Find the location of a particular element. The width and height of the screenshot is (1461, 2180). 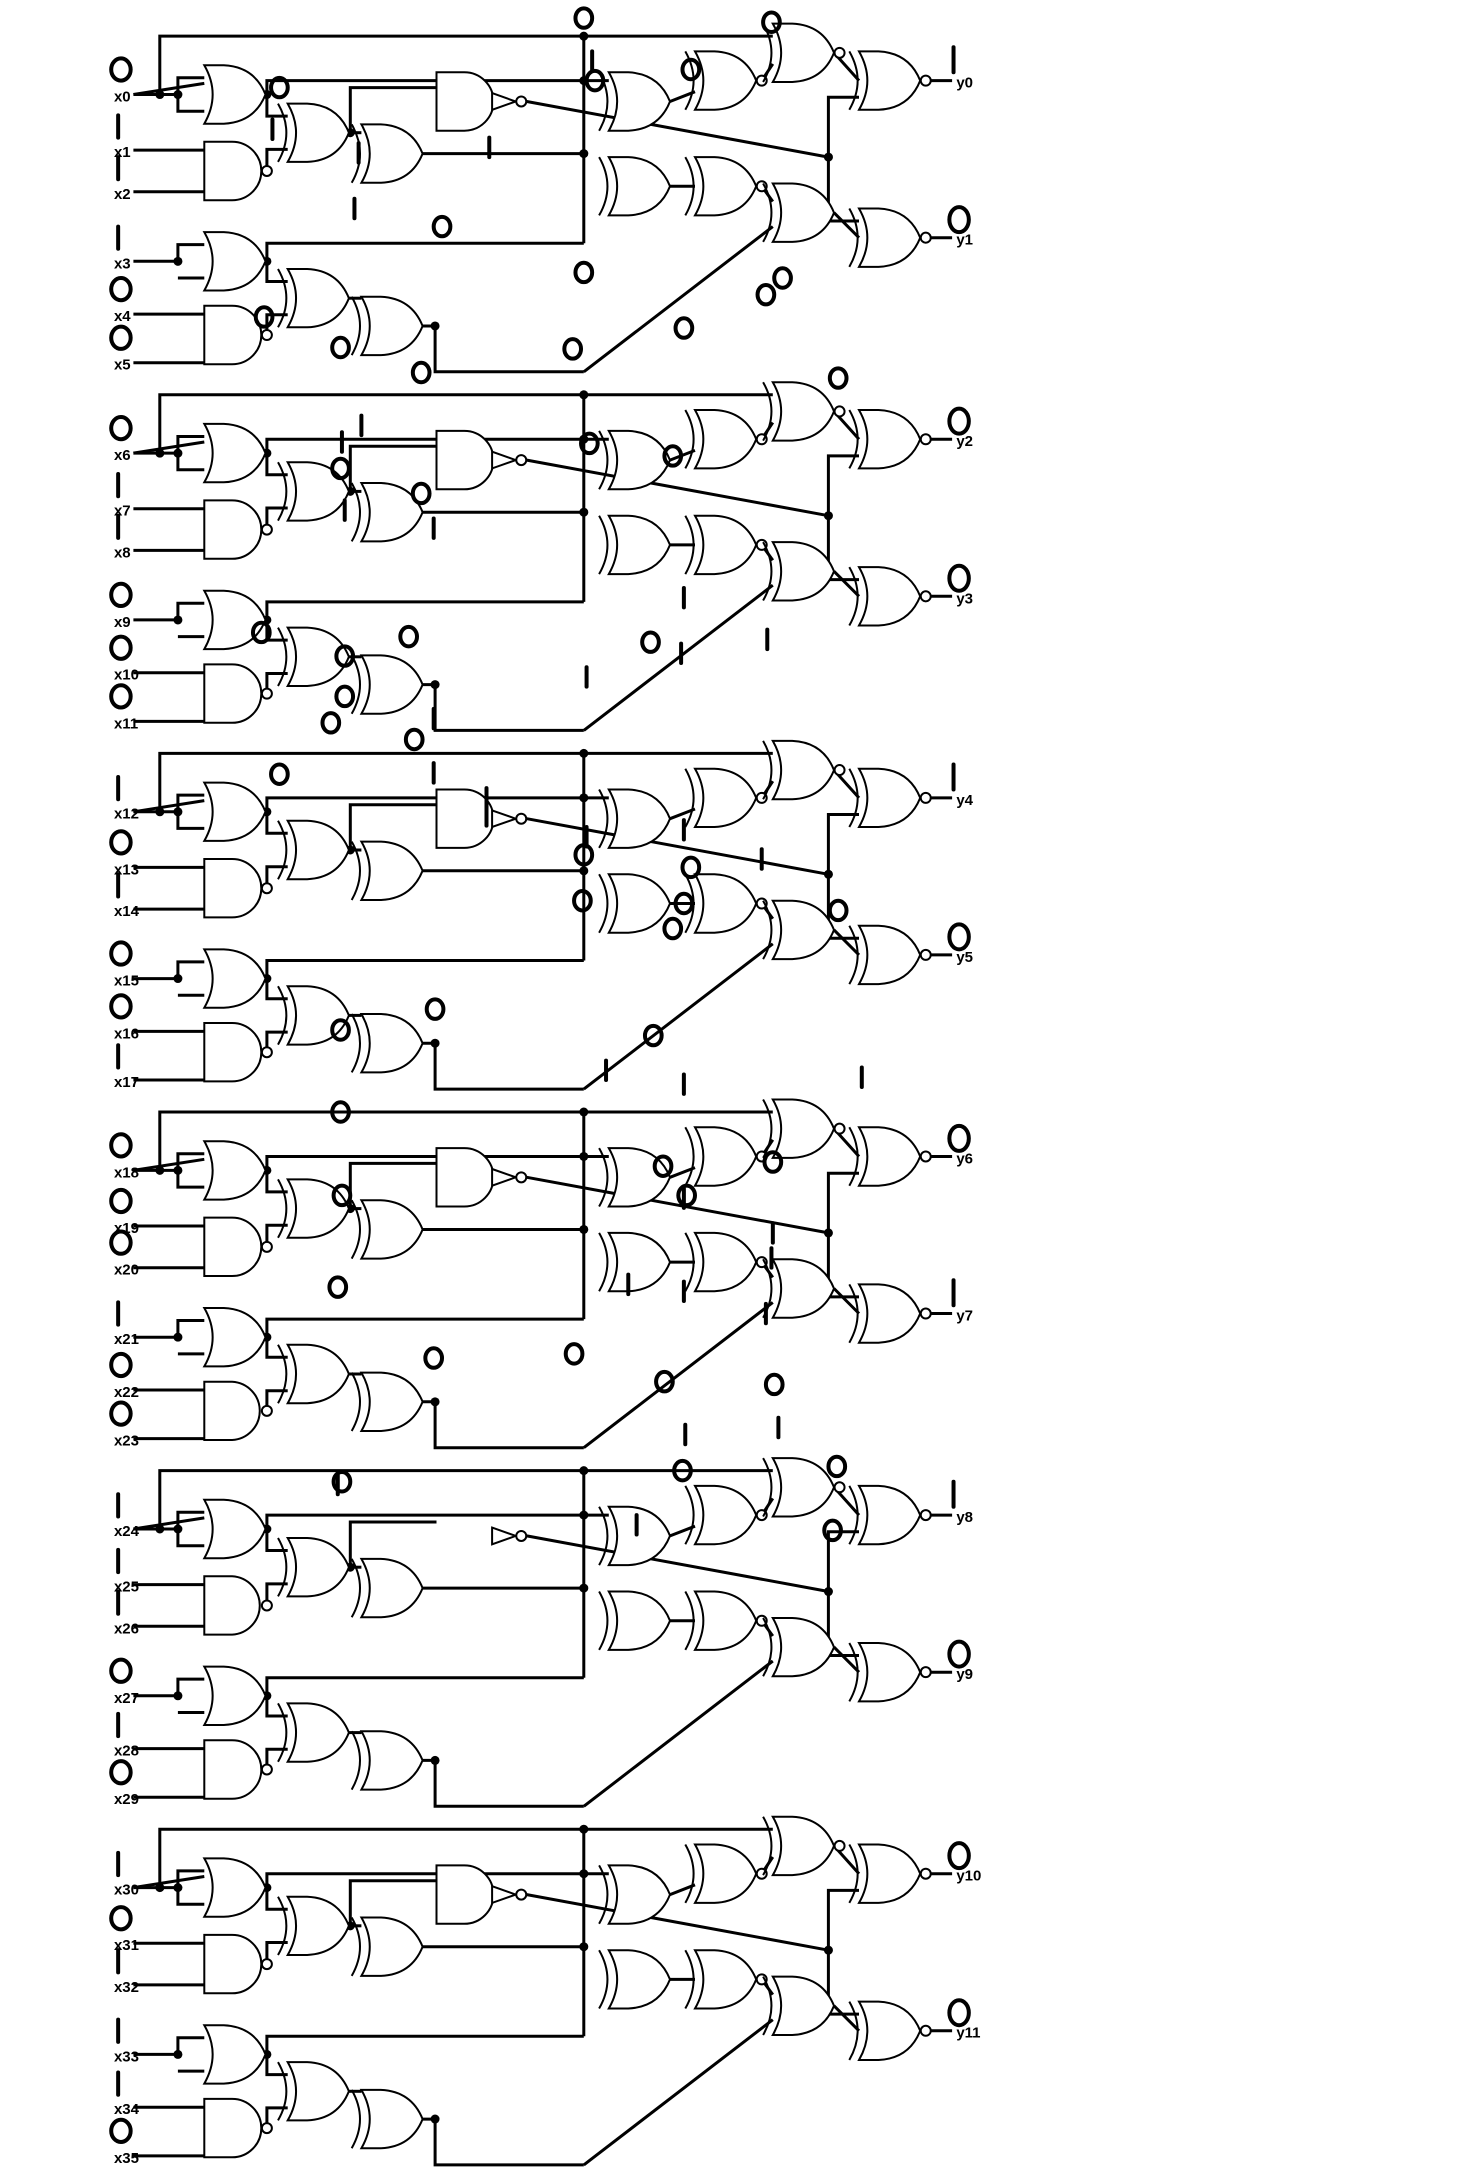

input-label-x18: x18 is located at coordinates (126, 1172).